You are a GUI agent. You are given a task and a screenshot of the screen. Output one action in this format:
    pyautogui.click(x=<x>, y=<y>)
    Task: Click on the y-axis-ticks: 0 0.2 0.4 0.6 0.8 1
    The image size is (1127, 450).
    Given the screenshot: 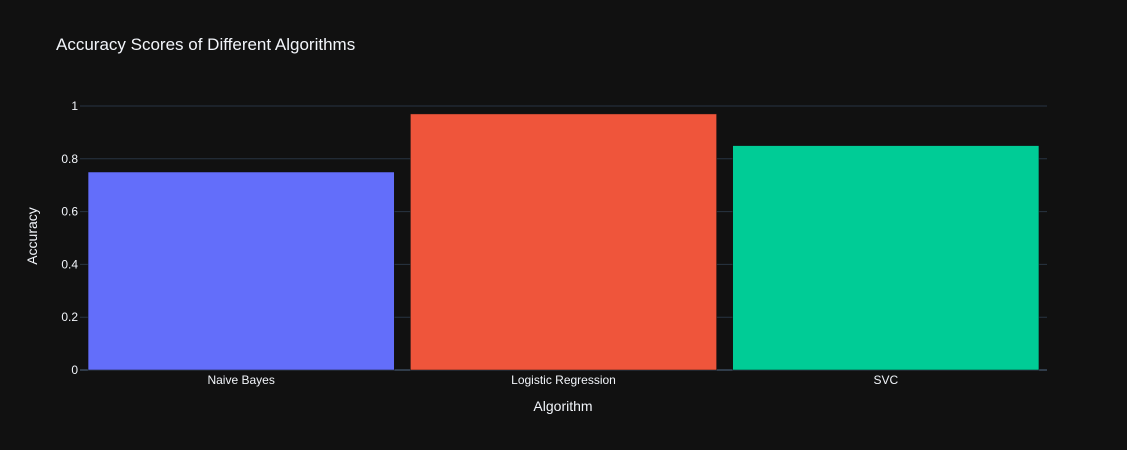 What is the action you would take?
    pyautogui.click(x=69, y=238)
    